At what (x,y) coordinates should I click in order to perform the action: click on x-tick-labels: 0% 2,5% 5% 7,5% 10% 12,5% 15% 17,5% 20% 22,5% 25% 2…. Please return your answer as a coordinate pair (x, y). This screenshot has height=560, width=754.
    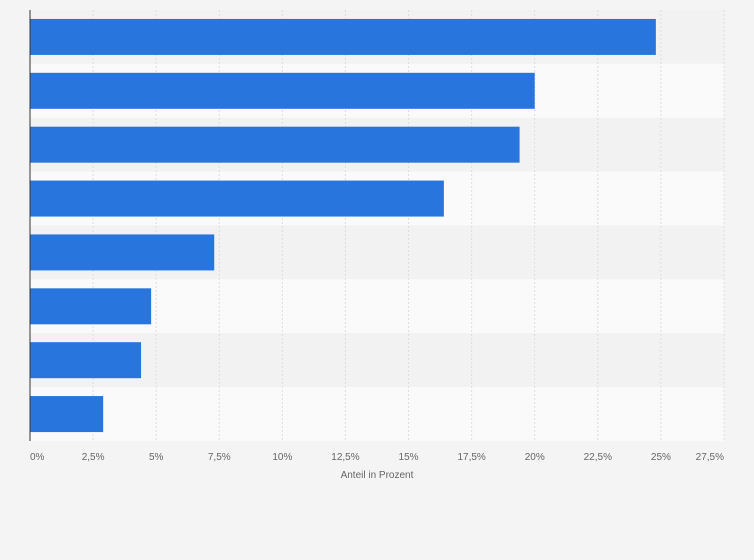
    Looking at the image, I should click on (377, 457).